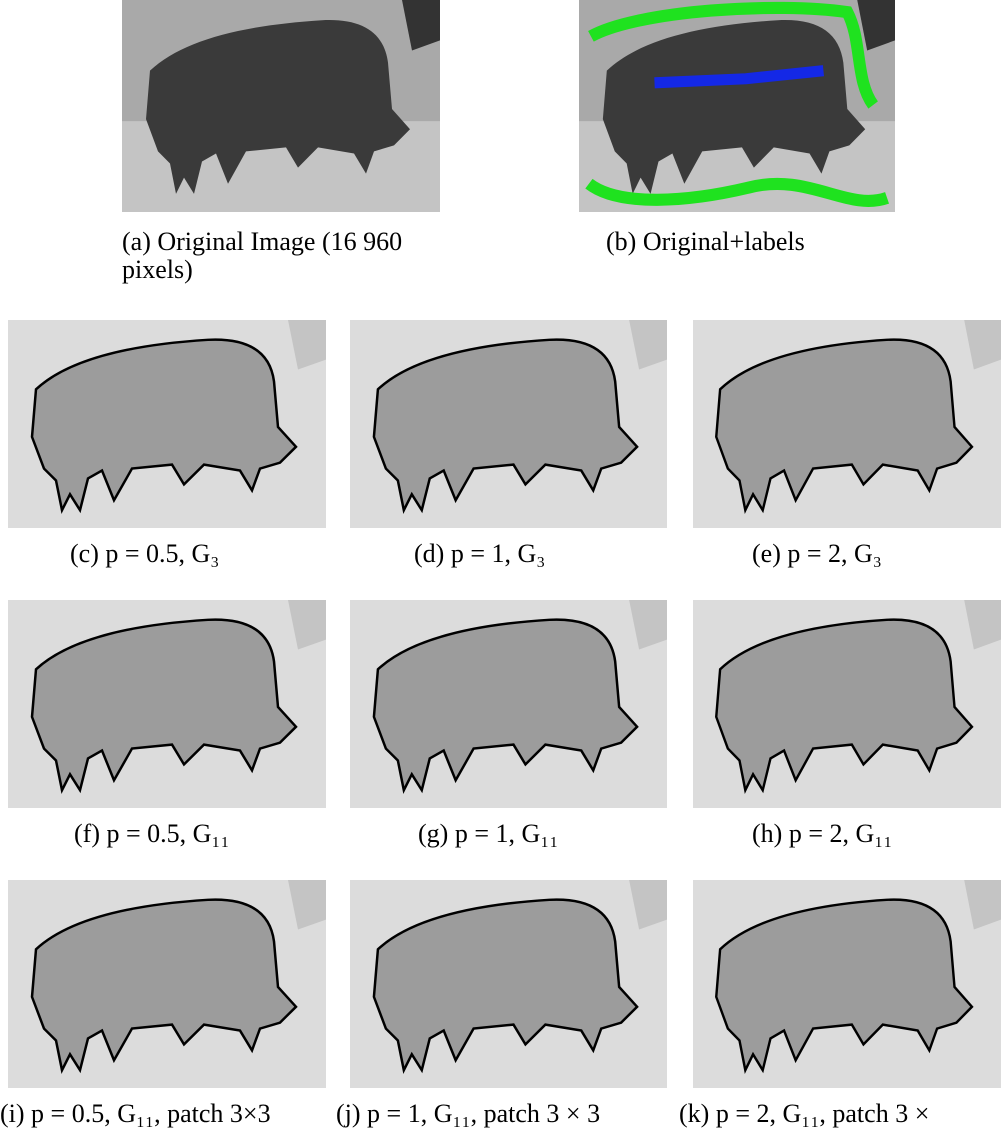  Describe the element at coordinates (135, 1113) in the screenshot. I see `caption: (i) p = 0.5, G₁₁, patch 3×3` at that location.